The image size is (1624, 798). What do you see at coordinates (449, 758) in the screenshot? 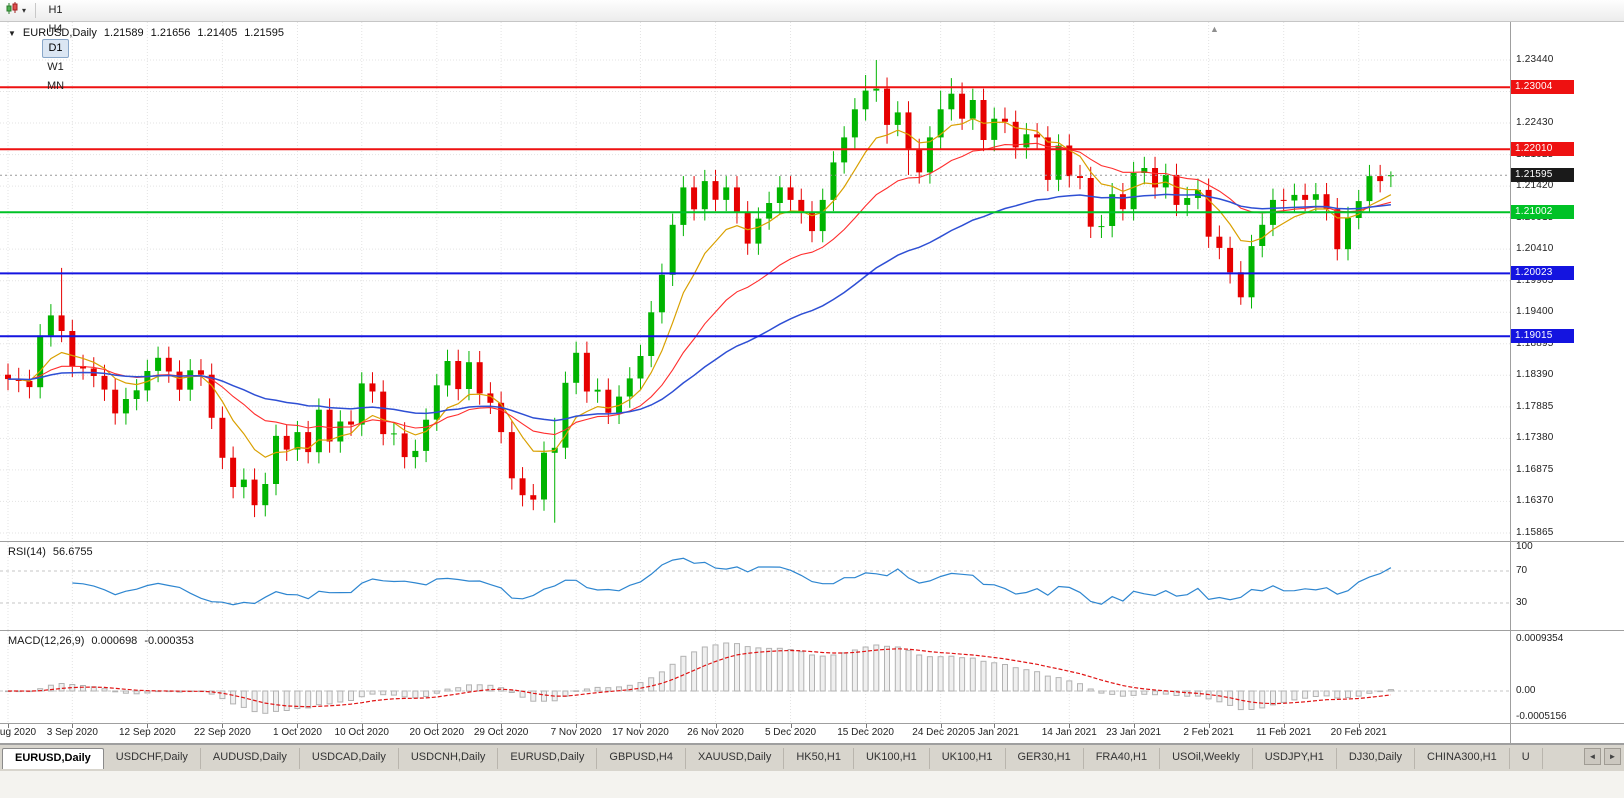
I see `symbol-tab: USDCNH,Daily` at bounding box center [449, 758].